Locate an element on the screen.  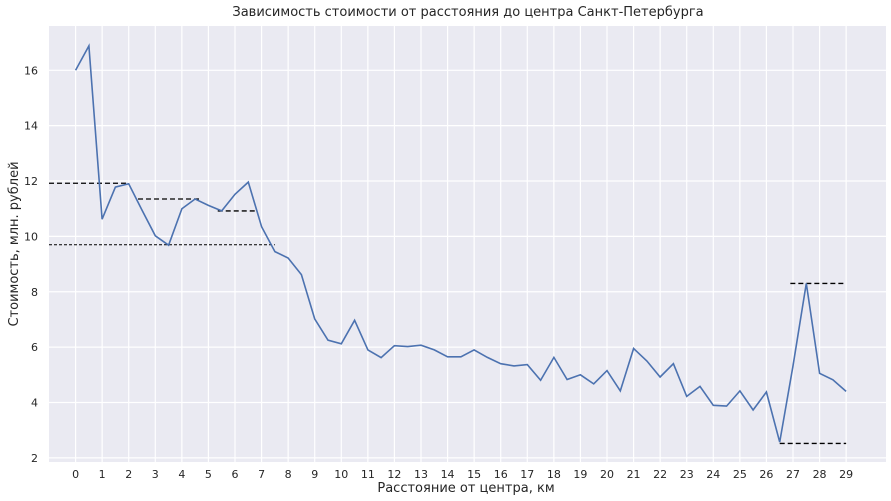
y-axis-label: Стоимость, млн. рублей is located at coordinates (14, 243).